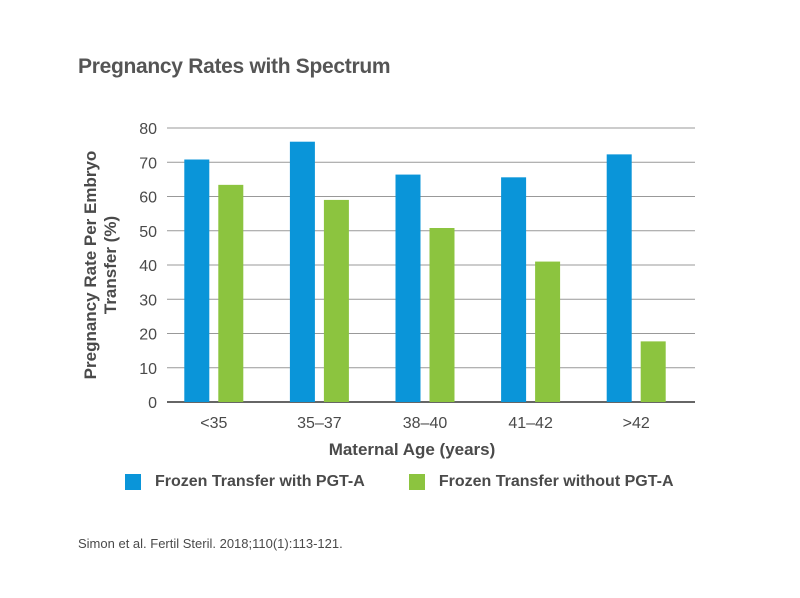  Describe the element at coordinates (148, 198) in the screenshot. I see `y-tick-label: 60` at that location.